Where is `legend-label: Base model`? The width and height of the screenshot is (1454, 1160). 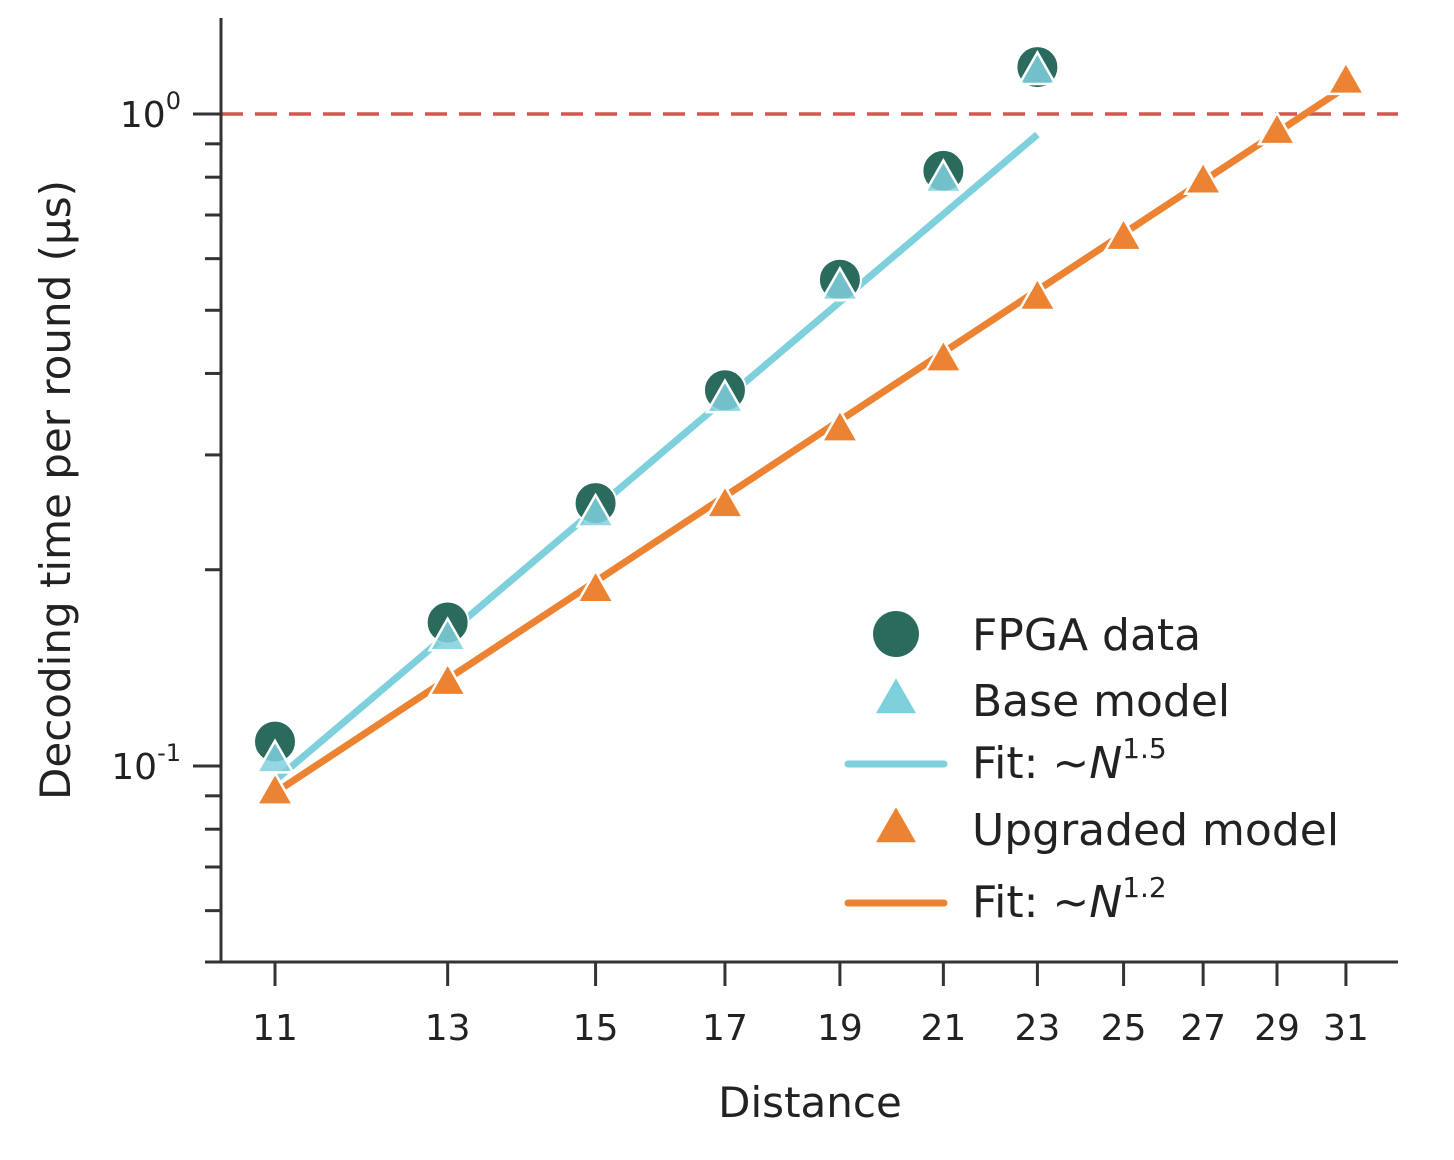
legend-label: Base model is located at coordinates (1101, 701).